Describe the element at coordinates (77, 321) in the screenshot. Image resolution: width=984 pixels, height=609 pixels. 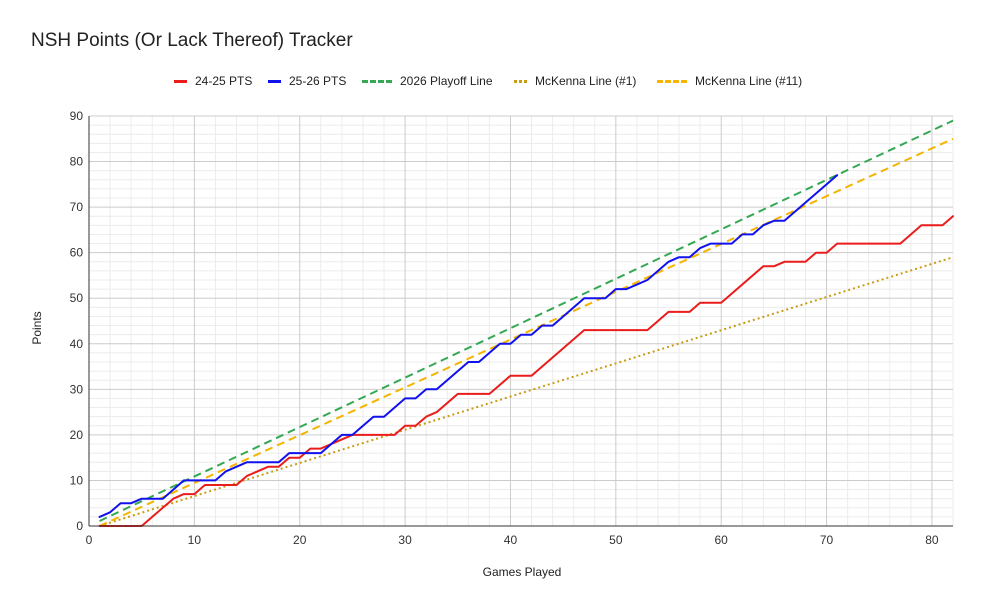
I see `y-axis-tick-labels: 0 10 20 30 40 50 60 70 80 90` at that location.